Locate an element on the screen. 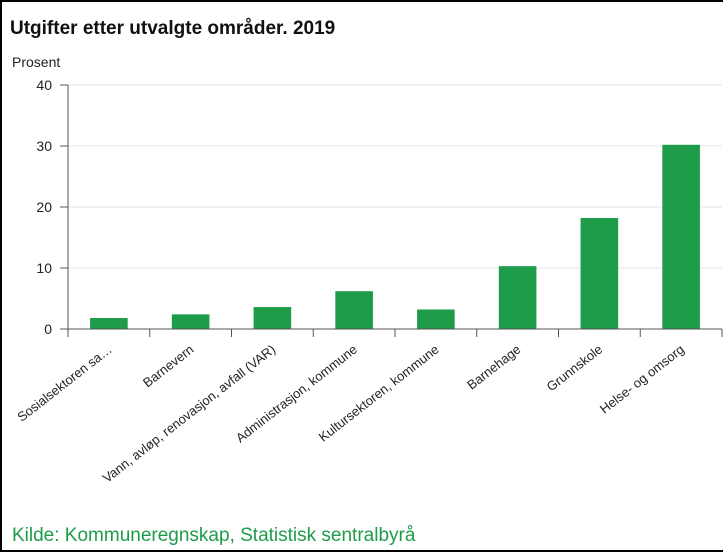 The height and width of the screenshot is (552, 723). y-axis-label: Prosent is located at coordinates (36, 62).